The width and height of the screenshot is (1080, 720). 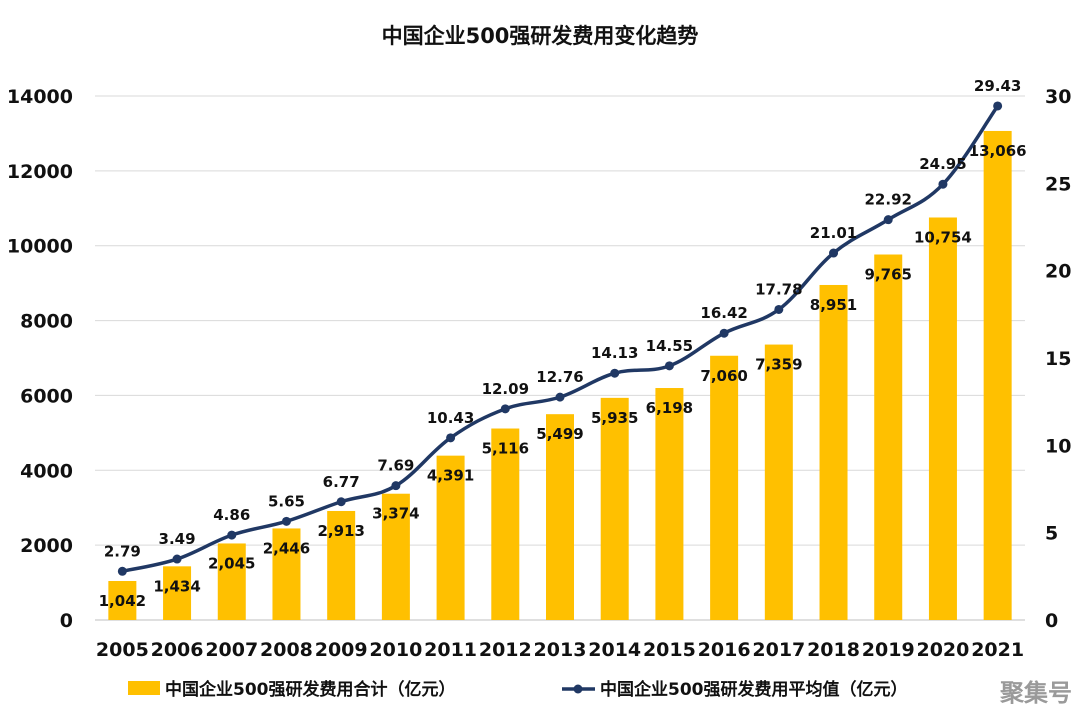 What do you see at coordinates (540, 36) in the screenshot?
I see `chart-title: 中国企业500强研发费用变化趋势` at bounding box center [540, 36].